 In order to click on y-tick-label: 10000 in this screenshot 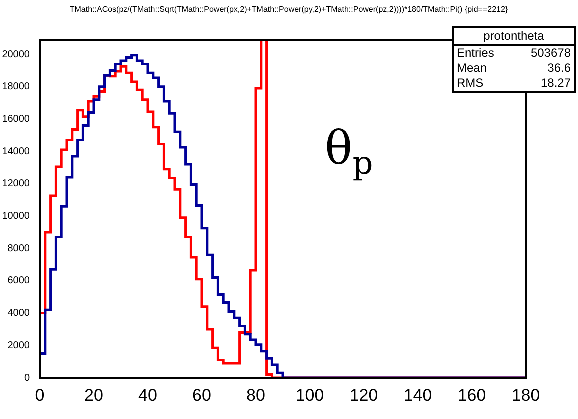, I will do `click(16, 216)`.